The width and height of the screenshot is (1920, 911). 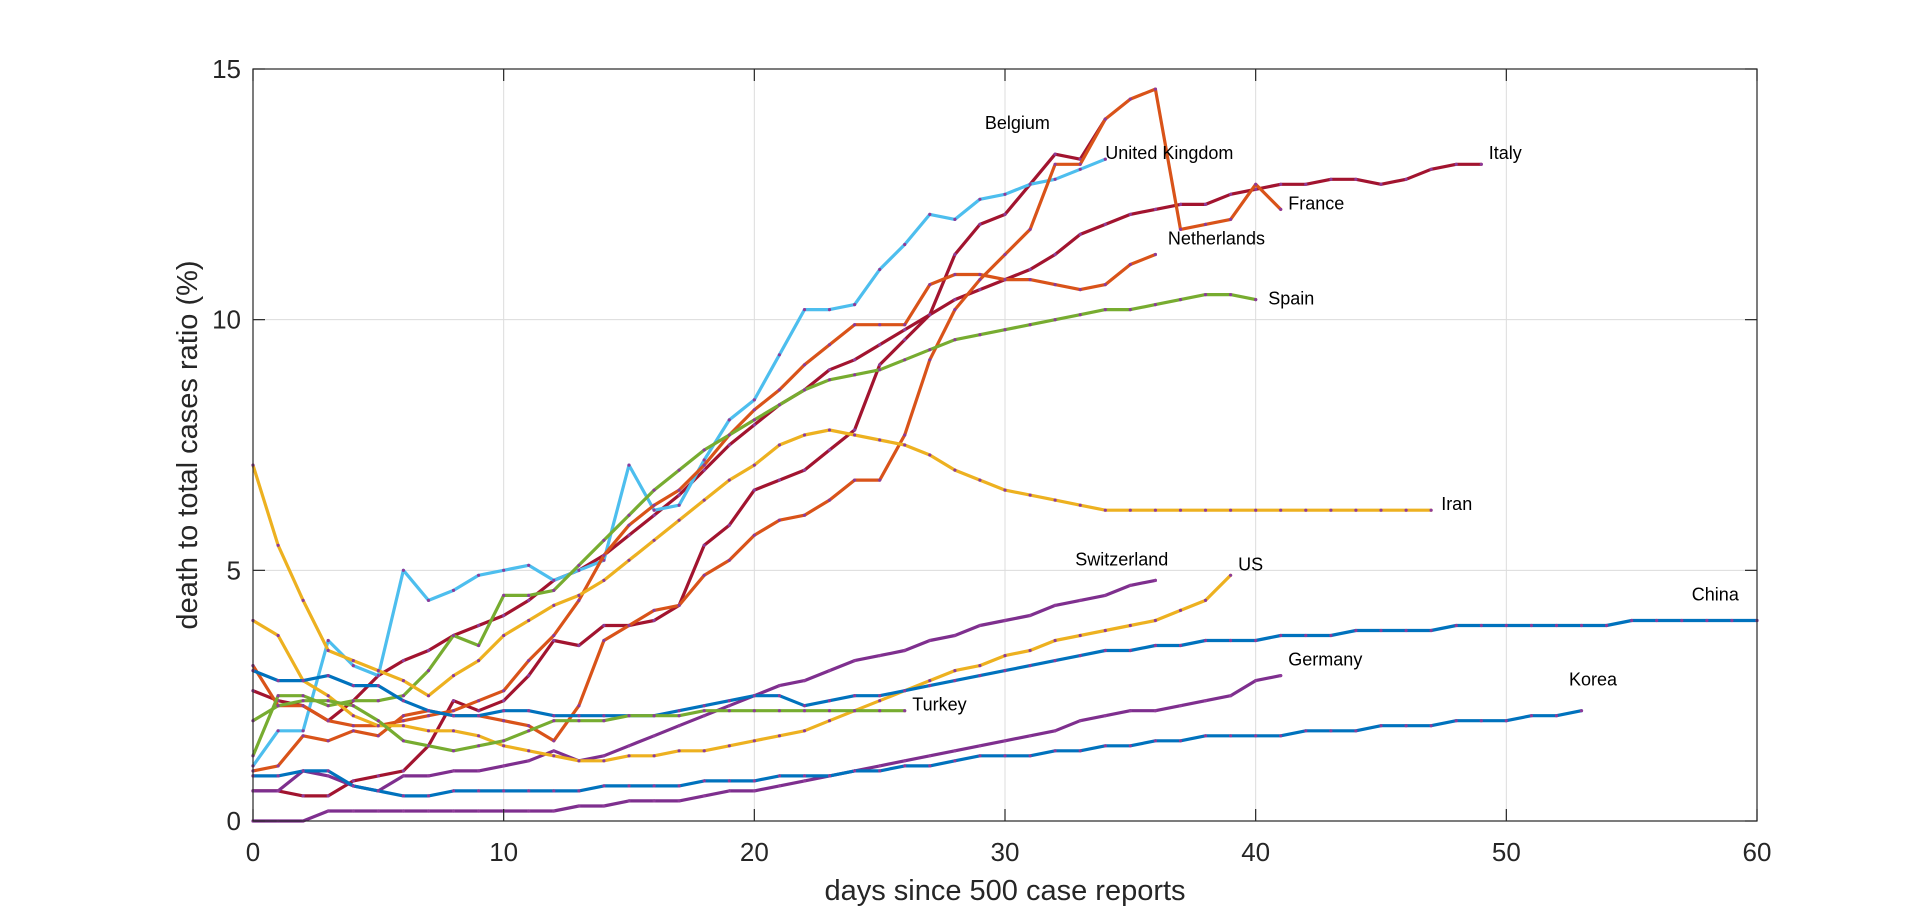 What do you see at coordinates (1255, 852) in the screenshot?
I see `x-tick-label: 40` at bounding box center [1255, 852].